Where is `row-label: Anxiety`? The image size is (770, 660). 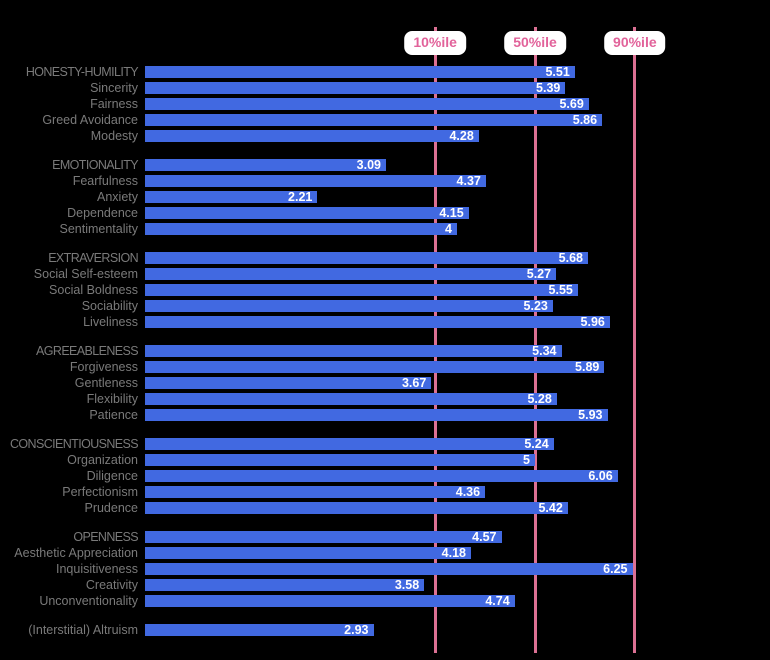
row-label: Anxiety is located at coordinates (117, 197).